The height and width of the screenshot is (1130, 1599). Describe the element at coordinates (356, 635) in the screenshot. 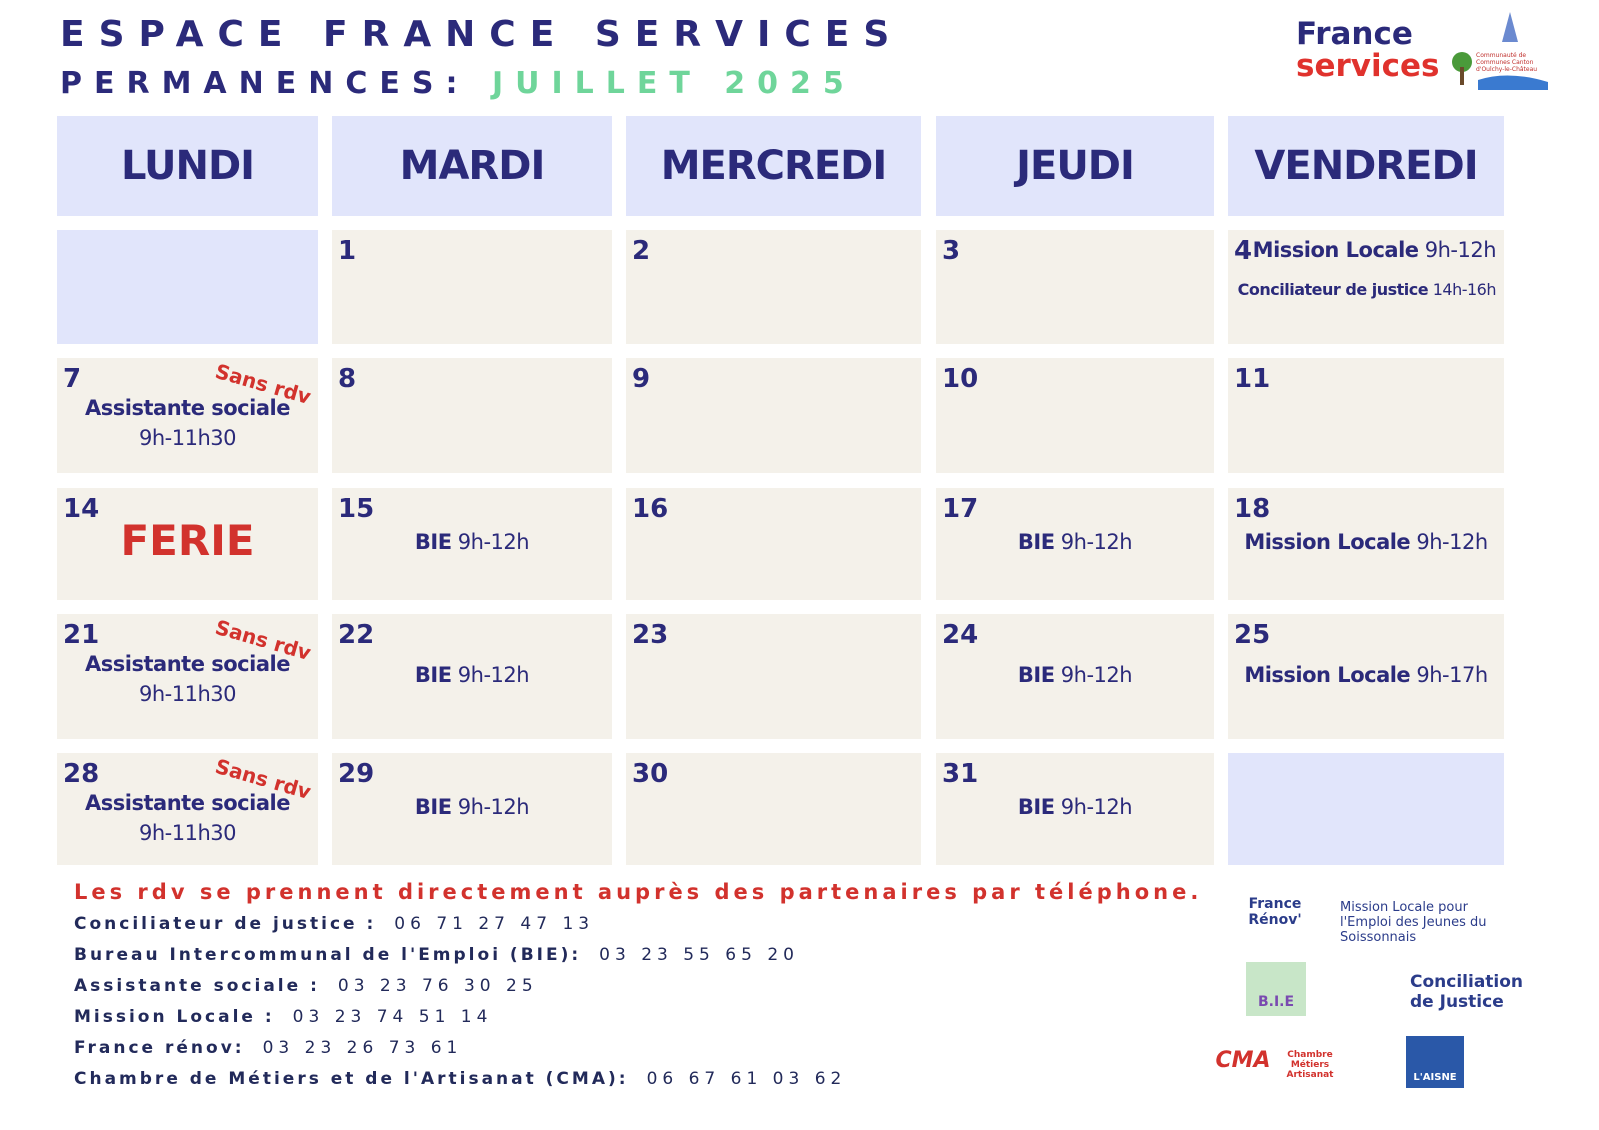

I see `day-number: 22` at that location.